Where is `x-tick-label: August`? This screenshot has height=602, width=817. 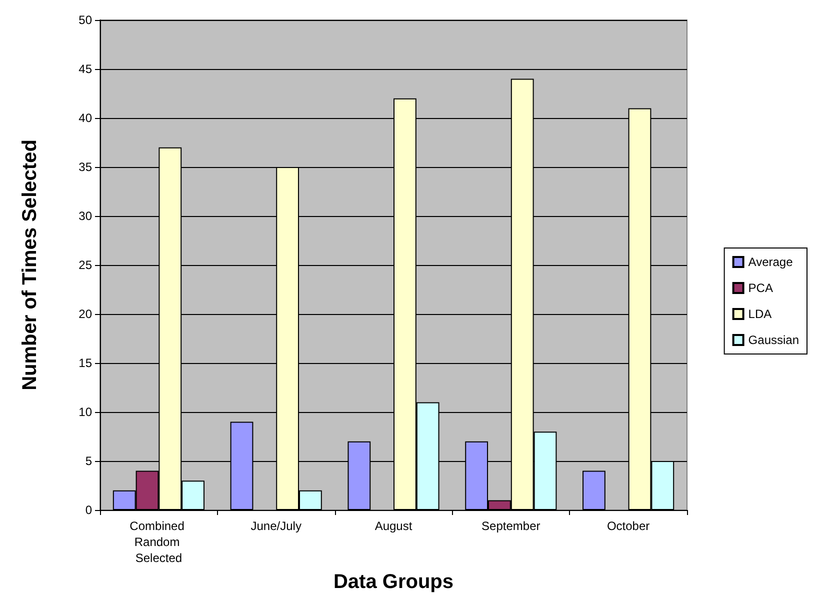 x-tick-label: August is located at coordinates (393, 526).